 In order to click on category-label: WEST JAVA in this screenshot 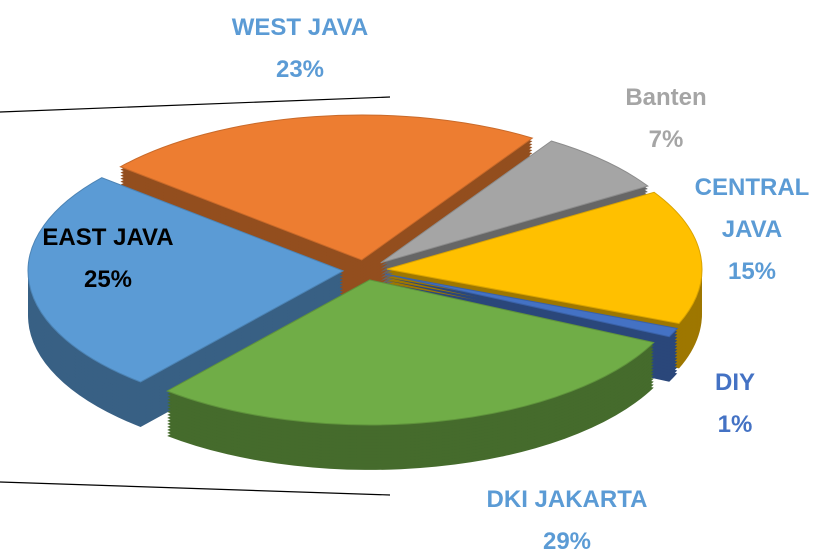, I will do `click(300, 27)`.